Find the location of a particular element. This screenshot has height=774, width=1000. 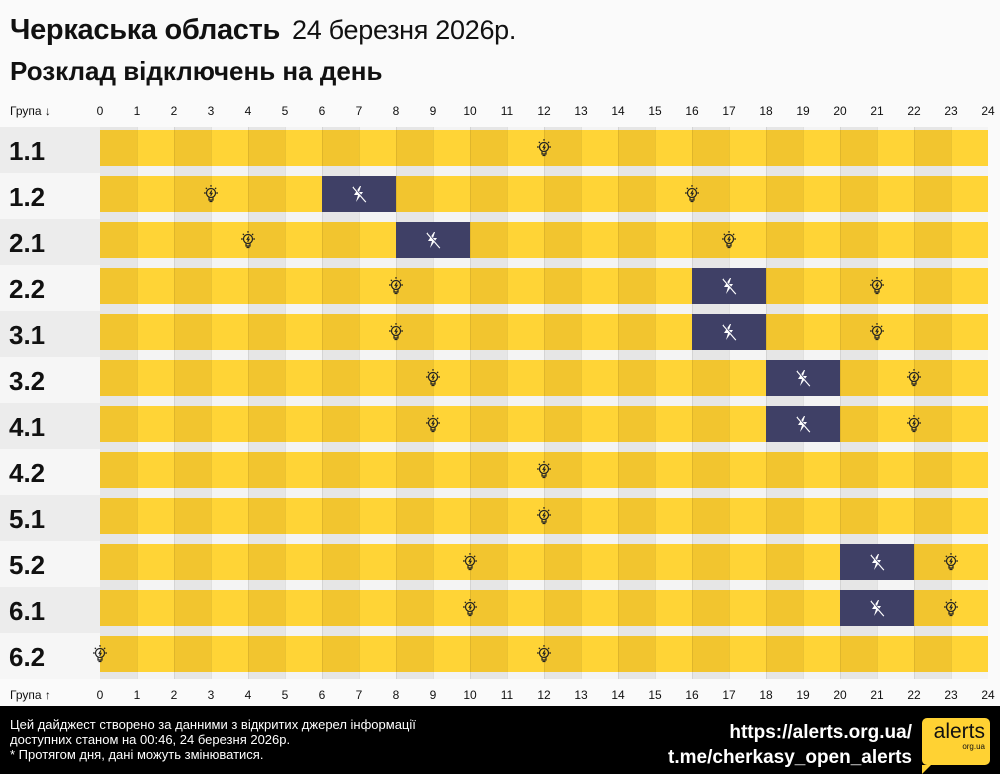

hour-tick: 17 is located at coordinates (729, 695).